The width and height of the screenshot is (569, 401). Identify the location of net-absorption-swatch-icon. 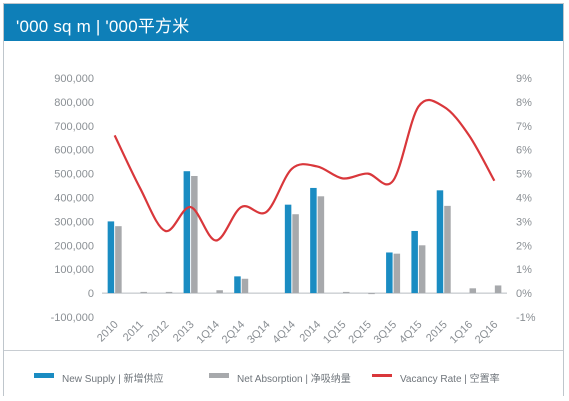
(219, 375).